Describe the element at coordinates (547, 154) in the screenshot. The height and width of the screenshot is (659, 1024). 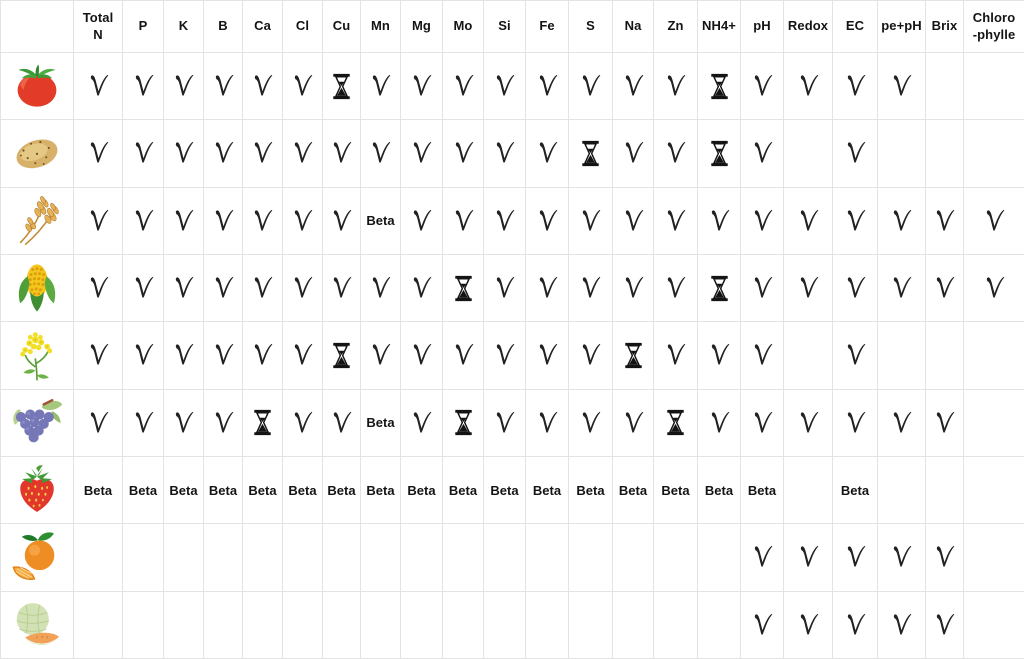
I see `cell-potato-fe` at that location.